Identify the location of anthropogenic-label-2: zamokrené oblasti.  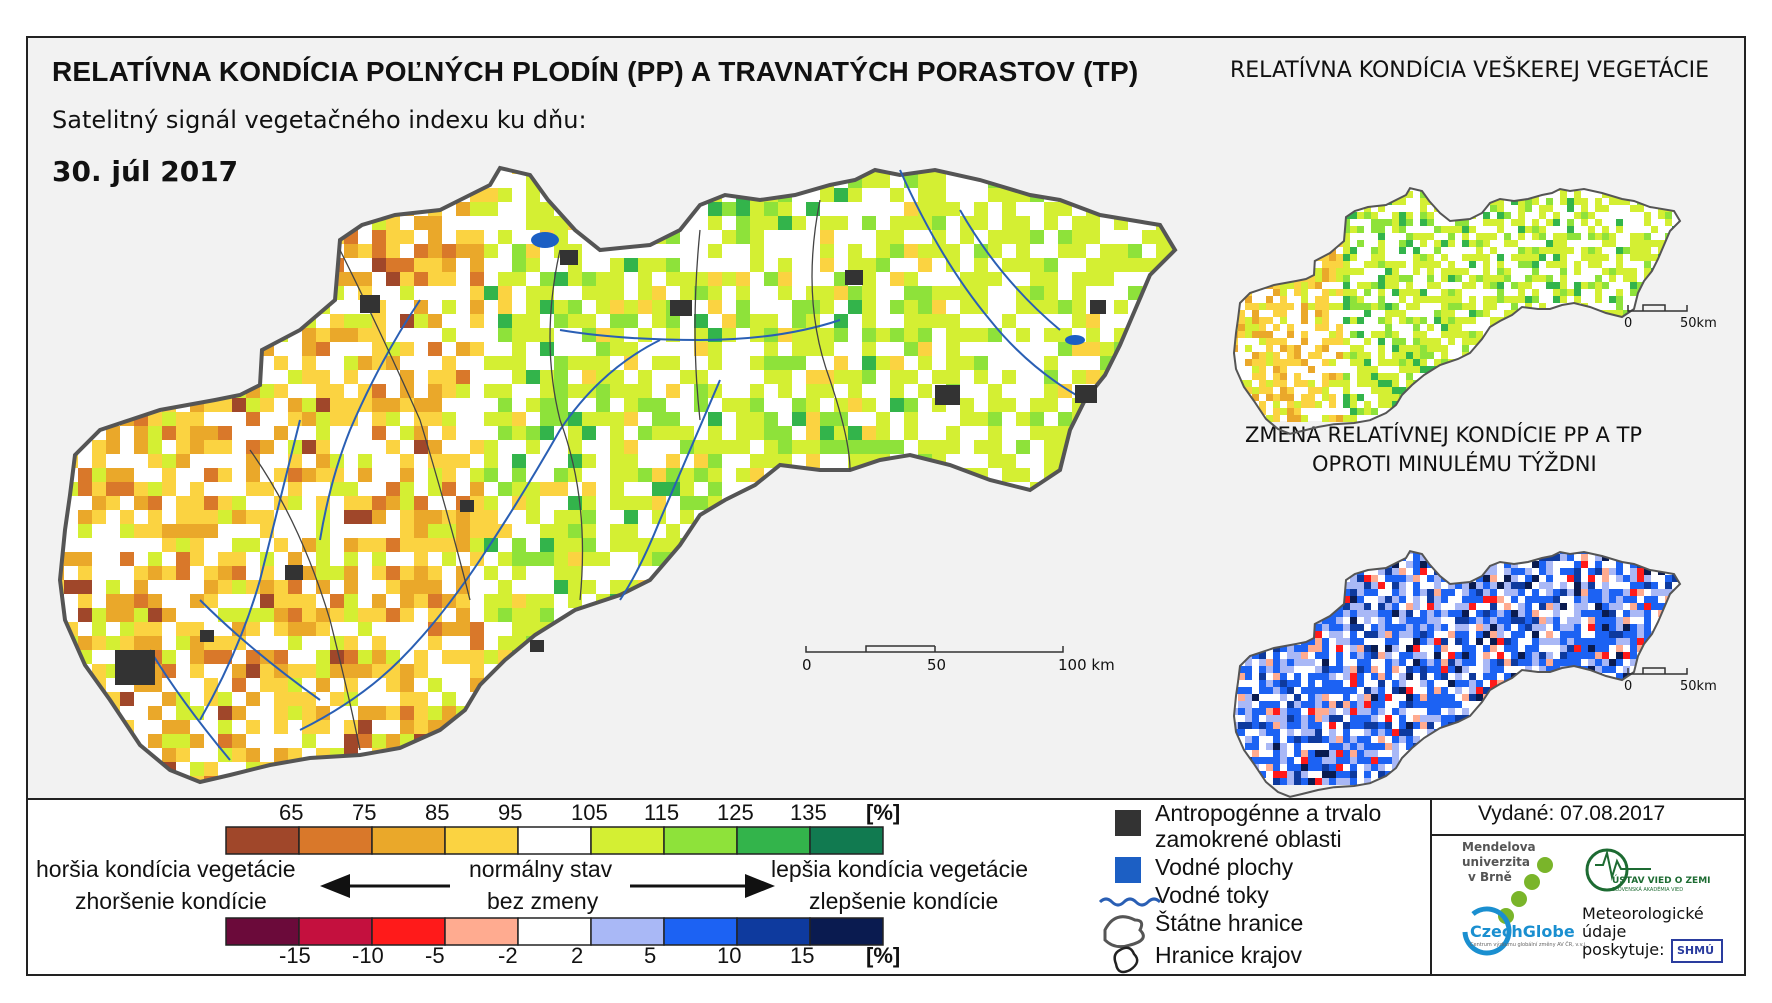
(1248, 839).